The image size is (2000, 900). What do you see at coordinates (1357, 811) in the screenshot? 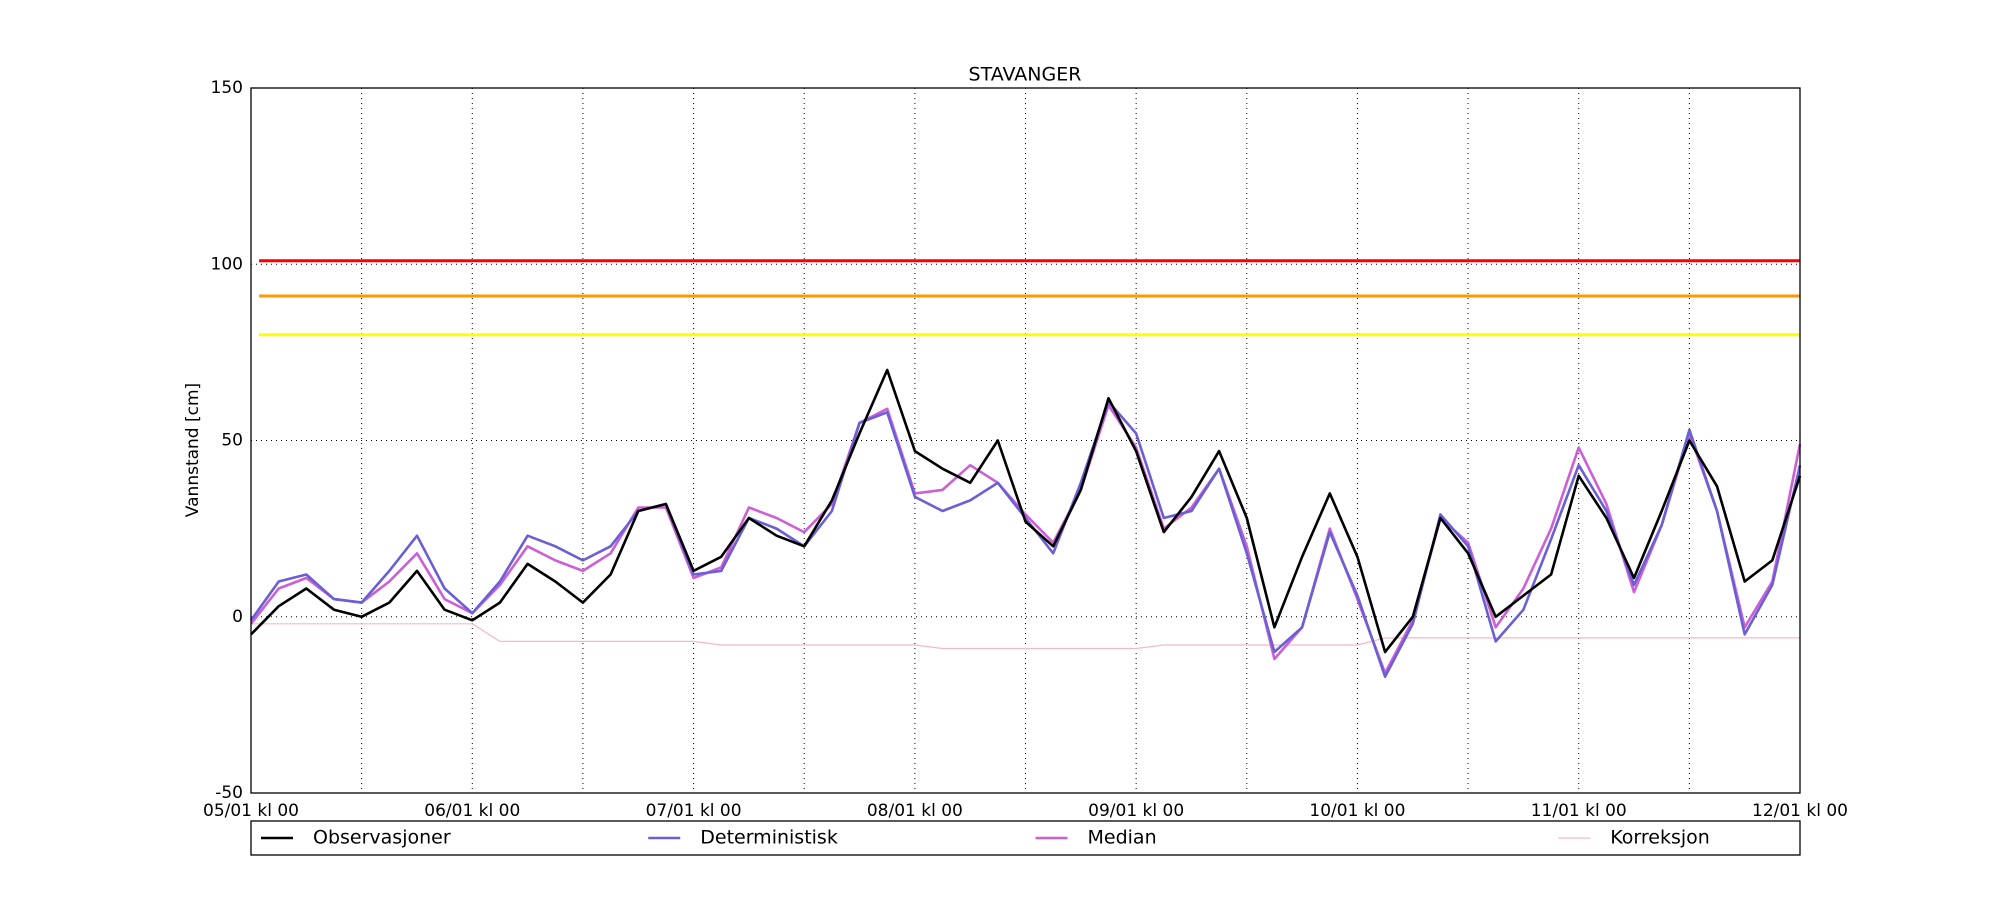
I see `x-tick-label: 10/01 kl 00` at bounding box center [1357, 811].